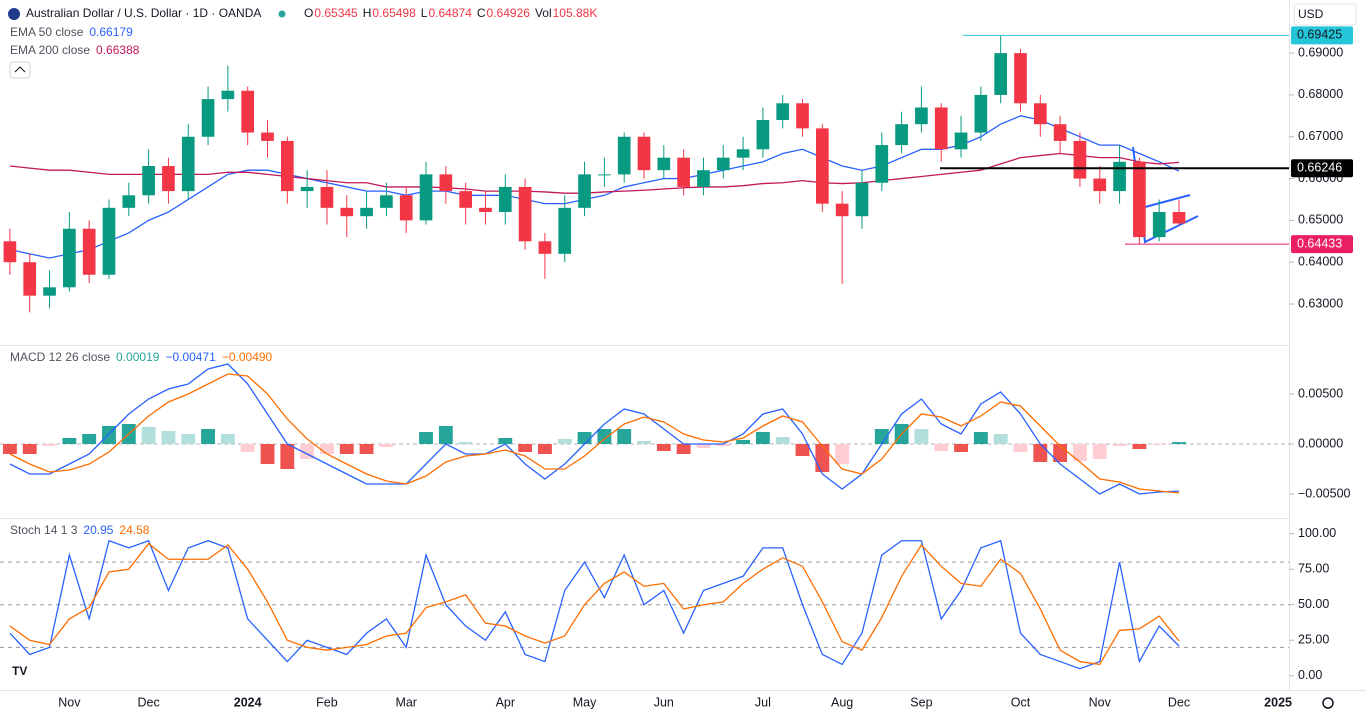 This screenshot has width=1366, height=717. I want to click on ohlc-value: 105.88K, so click(575, 13).